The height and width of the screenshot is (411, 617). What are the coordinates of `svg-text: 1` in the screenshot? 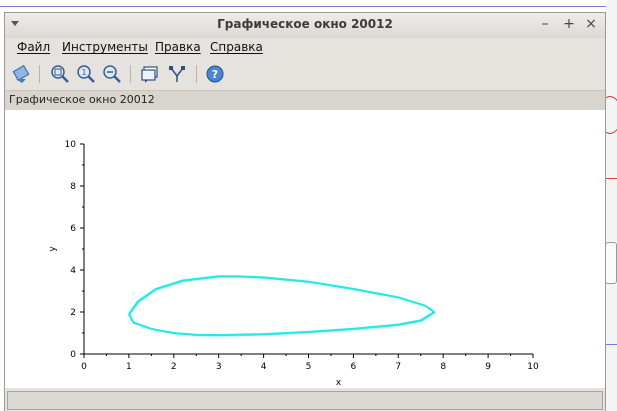 It's located at (83, 72).